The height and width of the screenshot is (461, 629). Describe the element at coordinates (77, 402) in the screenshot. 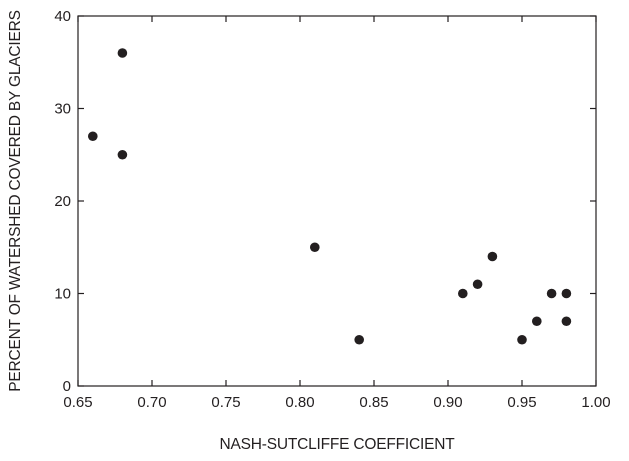

I see `x-tick-label: 0.65` at that location.